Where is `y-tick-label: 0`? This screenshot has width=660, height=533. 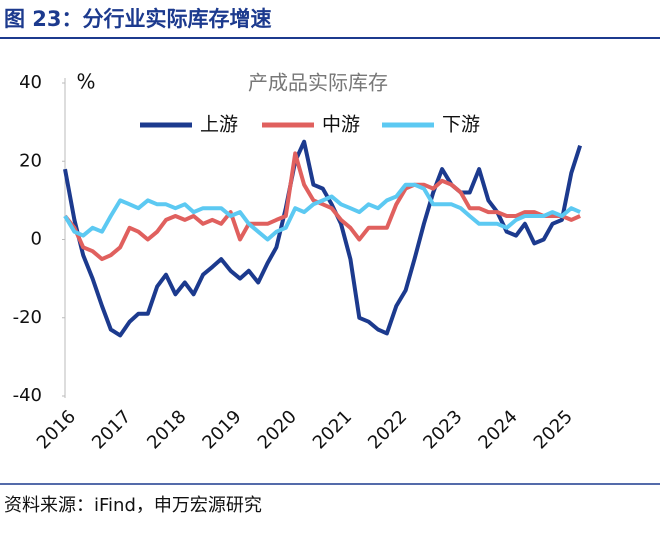
y-tick-label: 0 is located at coordinates (36, 239).